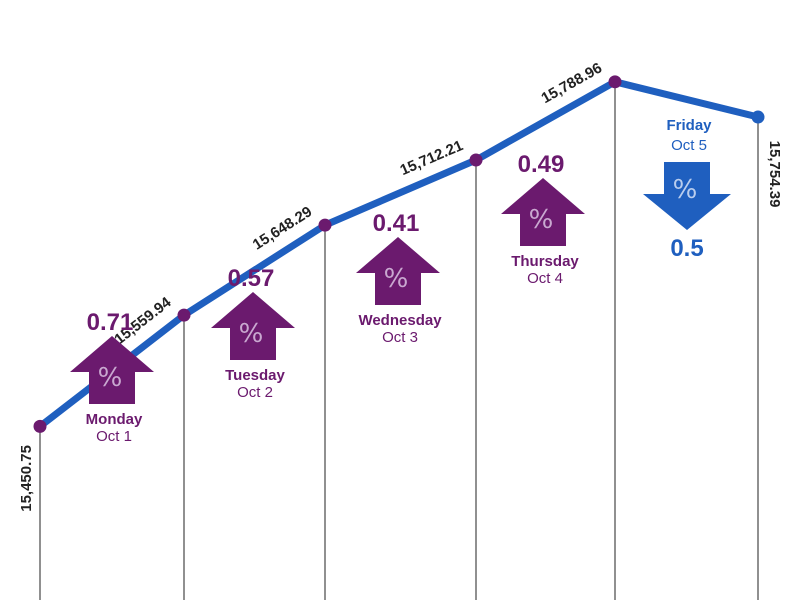 The width and height of the screenshot is (800, 600). What do you see at coordinates (114, 419) in the screenshot?
I see `day-label: Monday` at bounding box center [114, 419].